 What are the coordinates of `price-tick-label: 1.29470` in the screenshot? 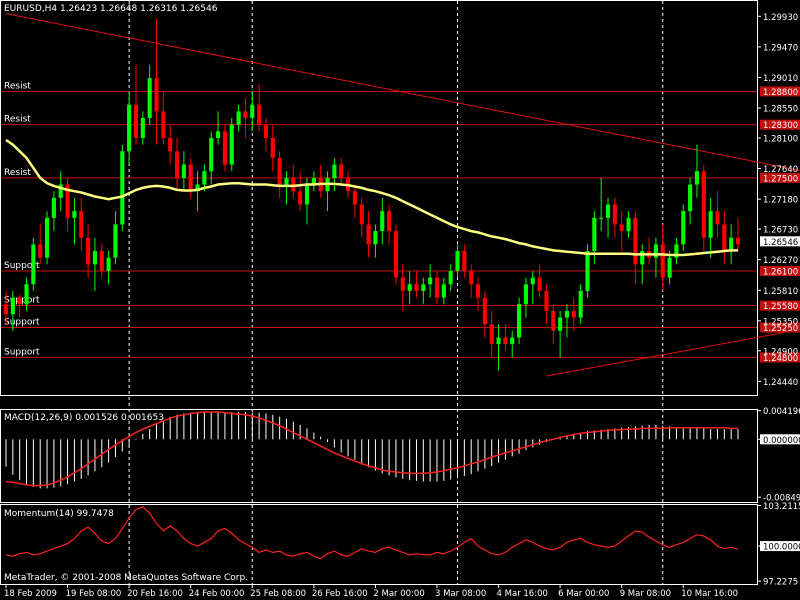 It's located at (780, 48).